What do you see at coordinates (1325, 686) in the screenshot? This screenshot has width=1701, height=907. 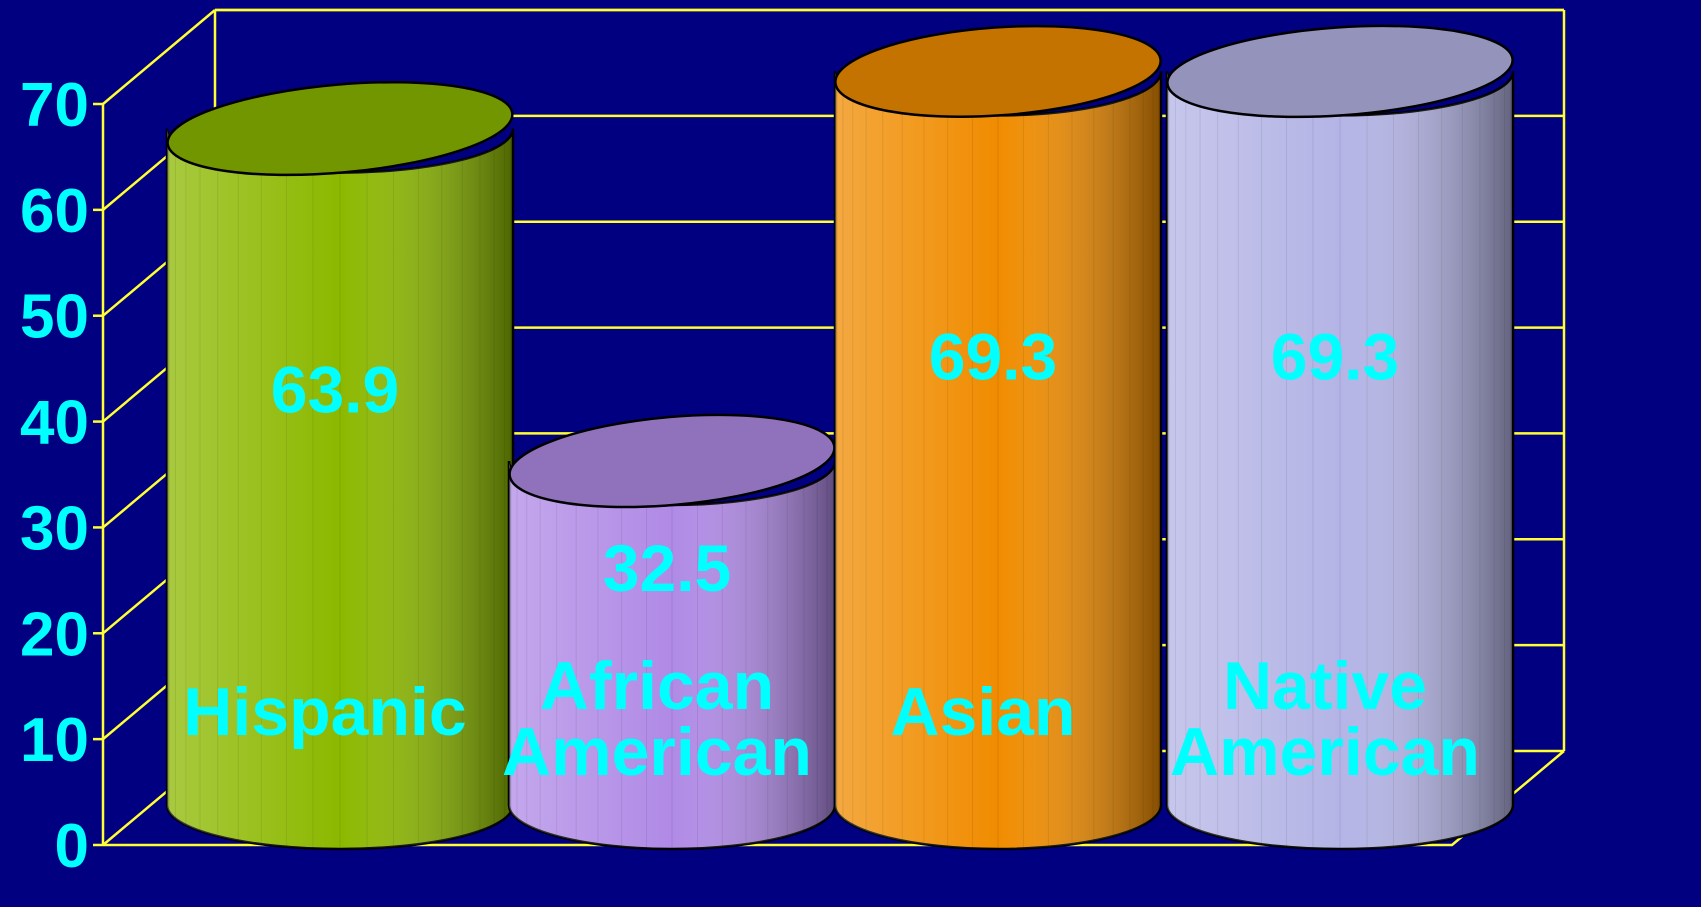 I see `bar-category-label: Native` at bounding box center [1325, 686].